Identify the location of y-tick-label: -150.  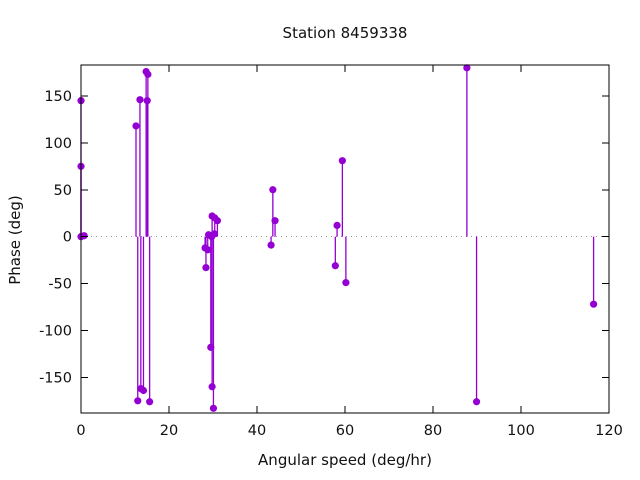
(55, 378).